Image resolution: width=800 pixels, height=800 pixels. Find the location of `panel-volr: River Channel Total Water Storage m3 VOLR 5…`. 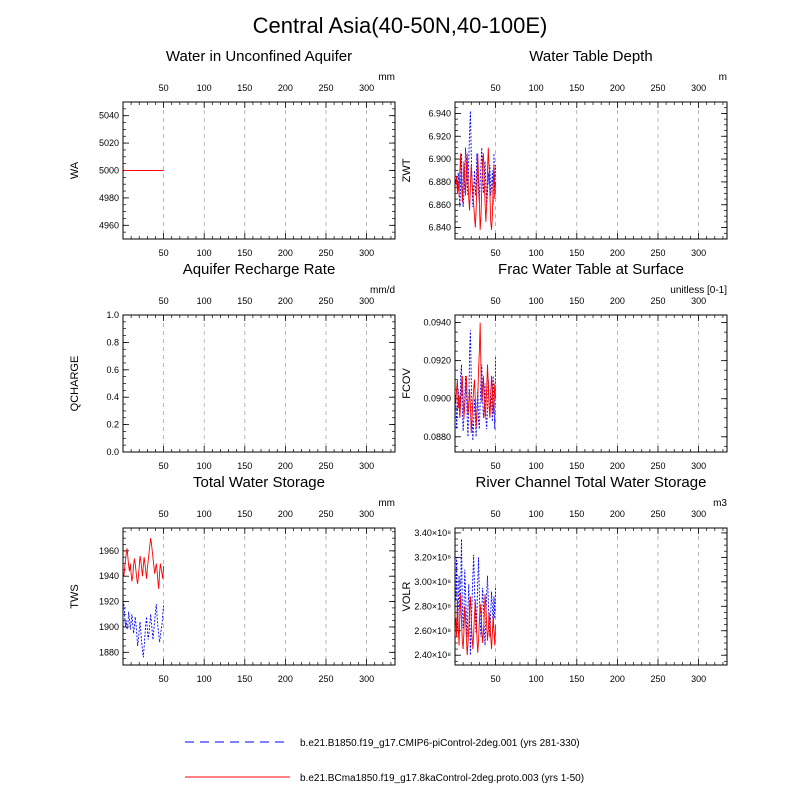

panel-volr: River Channel Total Water Storage m3 VOLR 5… is located at coordinates (564, 579).